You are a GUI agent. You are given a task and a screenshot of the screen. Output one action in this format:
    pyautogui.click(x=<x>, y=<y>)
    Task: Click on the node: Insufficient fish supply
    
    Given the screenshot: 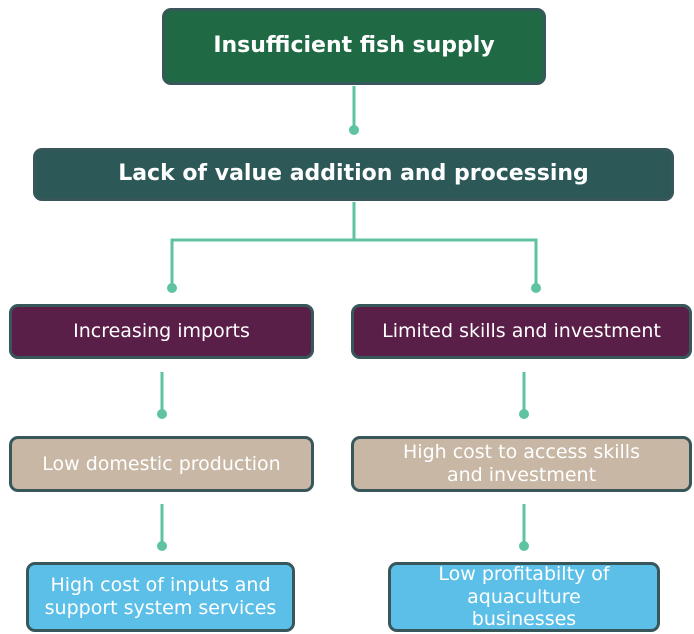 What is the action you would take?
    pyautogui.click(x=354, y=46)
    